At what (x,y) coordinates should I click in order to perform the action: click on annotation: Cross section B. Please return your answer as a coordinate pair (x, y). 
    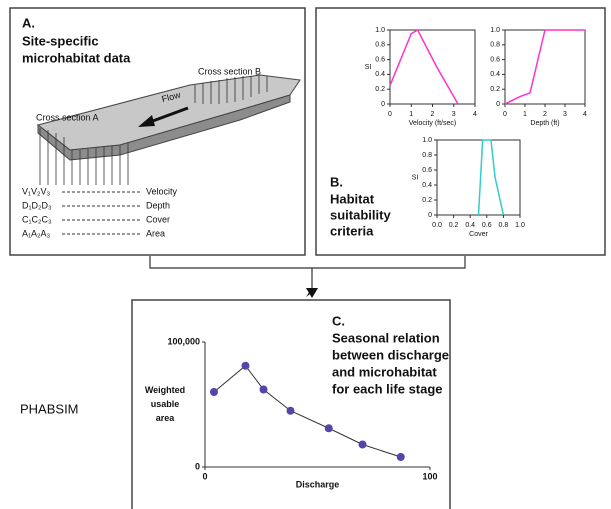
    Looking at the image, I should click on (229, 71).